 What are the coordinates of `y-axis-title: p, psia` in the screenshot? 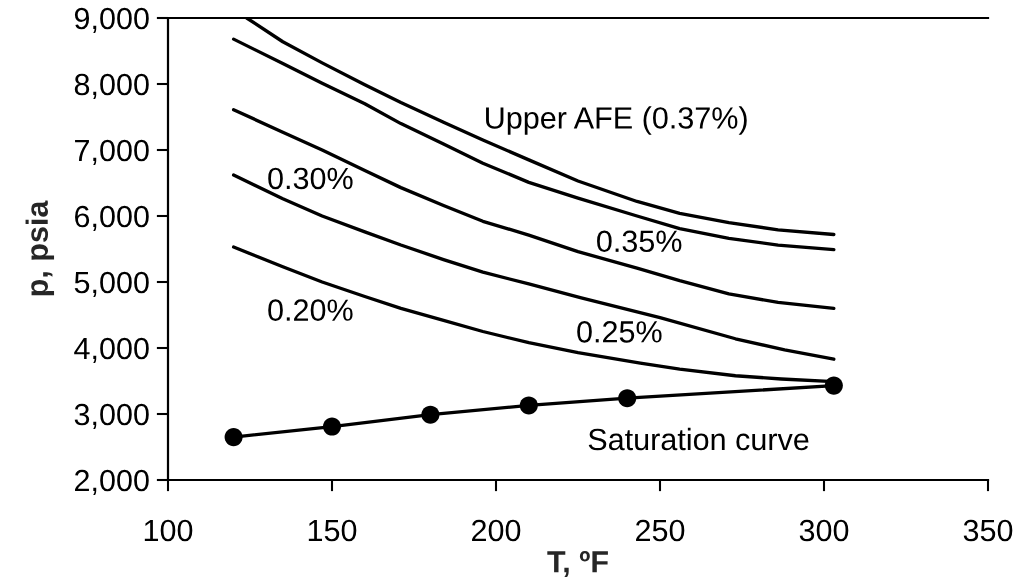 It's located at (40, 248).